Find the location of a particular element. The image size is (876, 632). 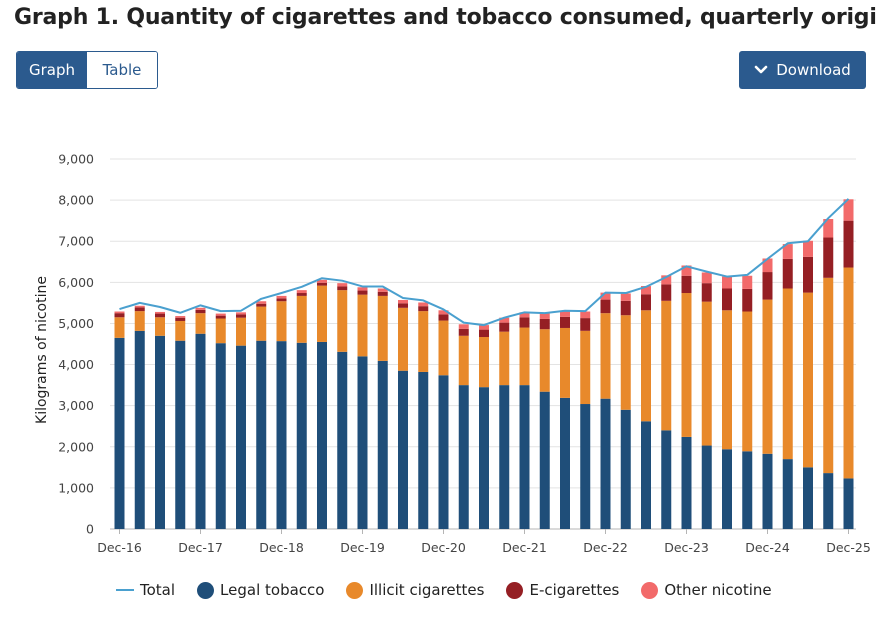

y-tick-label: 2,000 is located at coordinates (76, 446).